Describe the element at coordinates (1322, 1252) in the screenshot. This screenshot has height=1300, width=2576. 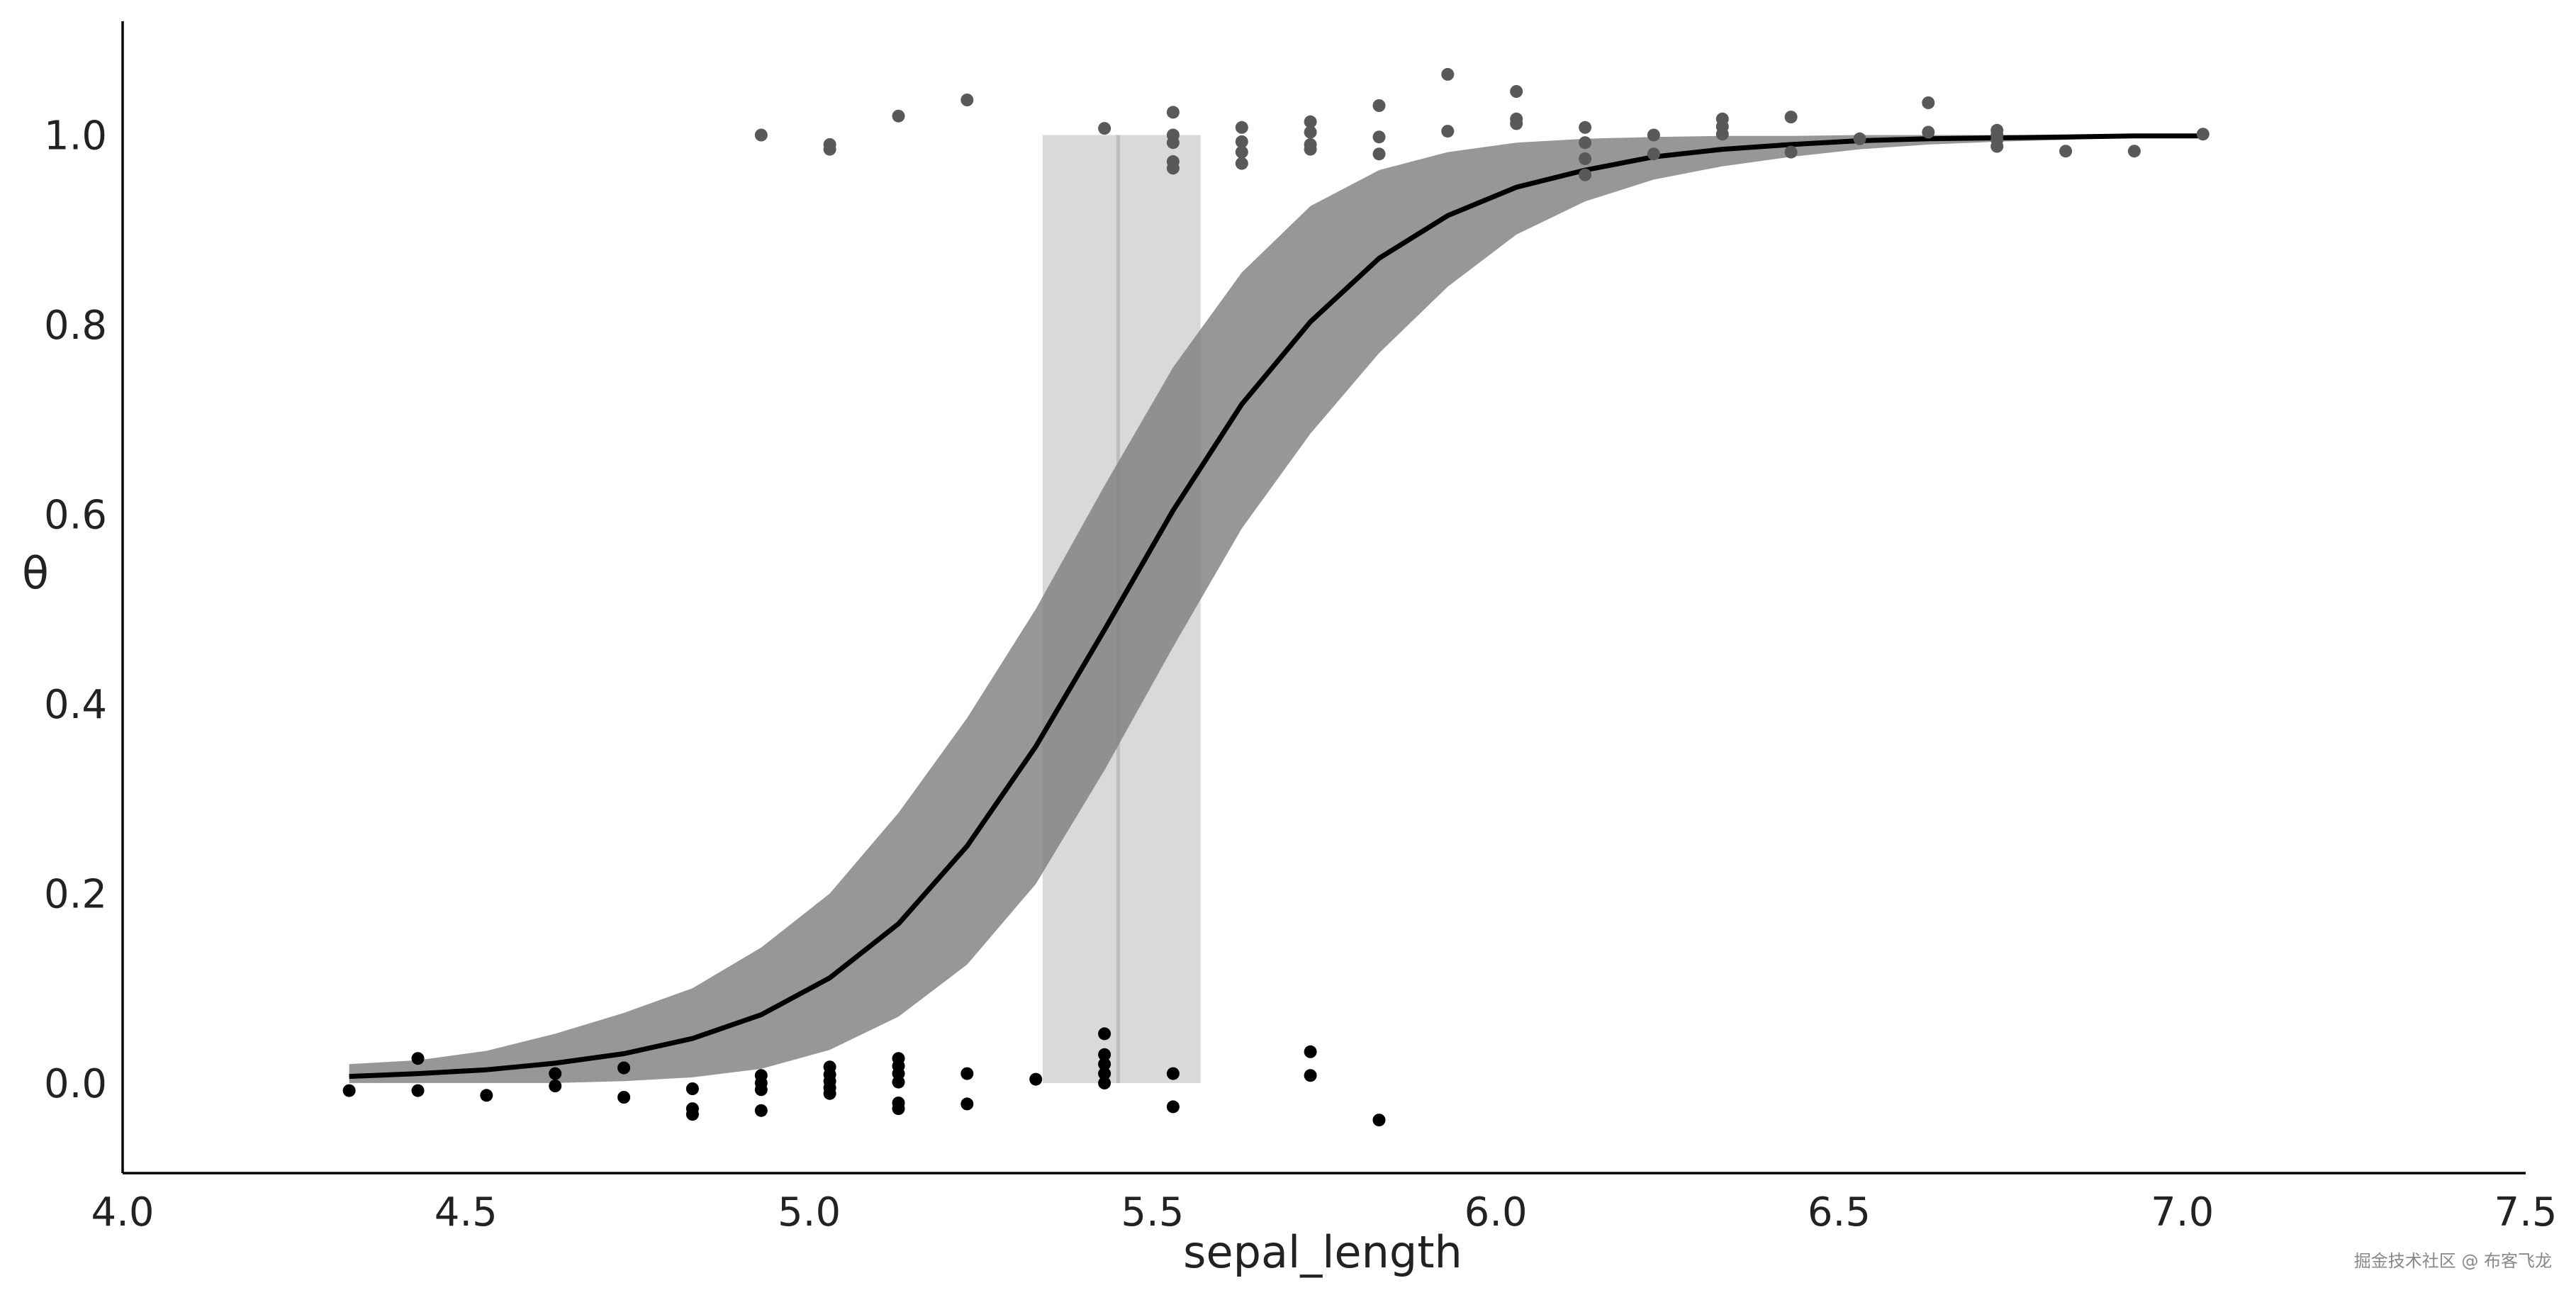
I see `x-axis-label: sepal_length` at that location.